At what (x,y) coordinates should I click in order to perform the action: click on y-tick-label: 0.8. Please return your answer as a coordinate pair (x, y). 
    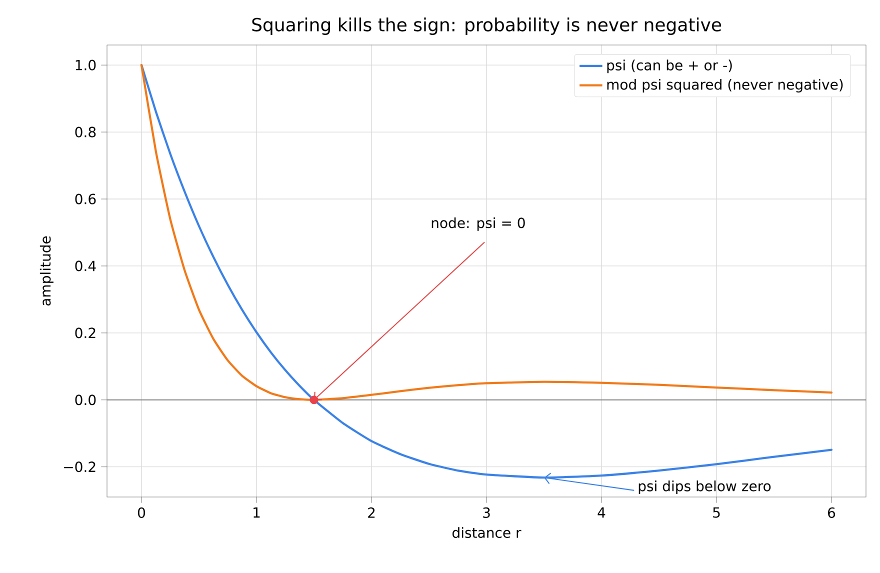
    Looking at the image, I should click on (85, 132).